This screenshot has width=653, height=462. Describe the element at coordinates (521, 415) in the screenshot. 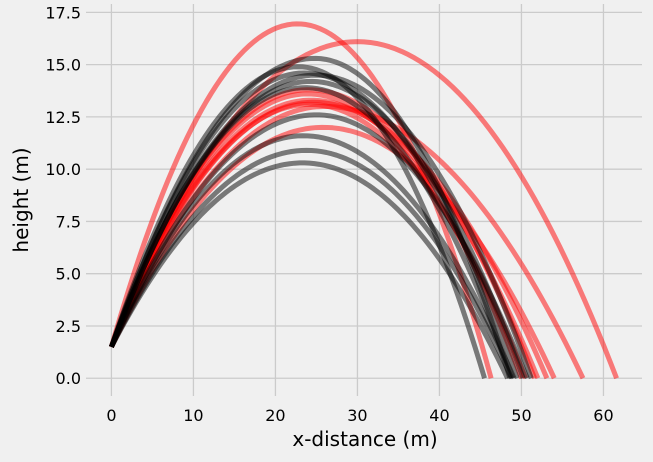

I see `x-tick-label: 50` at that location.